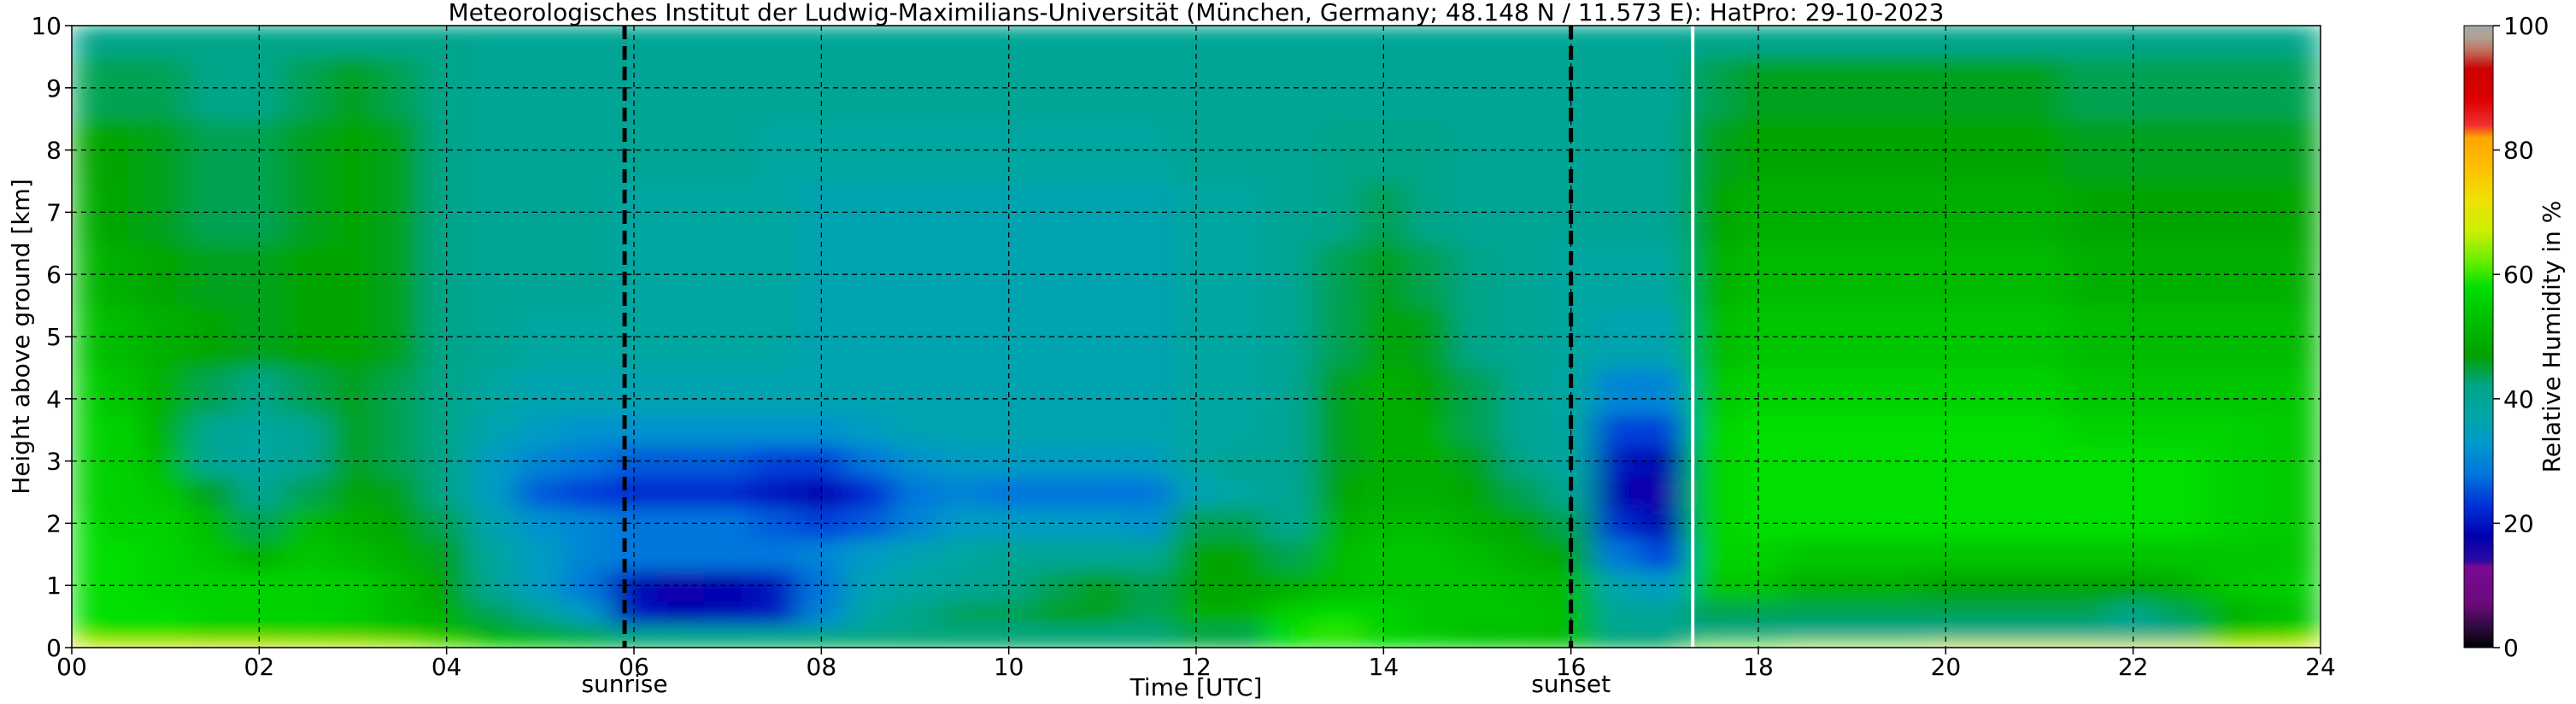  What do you see at coordinates (1196, 664) in the screenshot?
I see `x-axis: 00 02 04 06 08 10 12 14 16 18 20 22 24` at bounding box center [1196, 664].